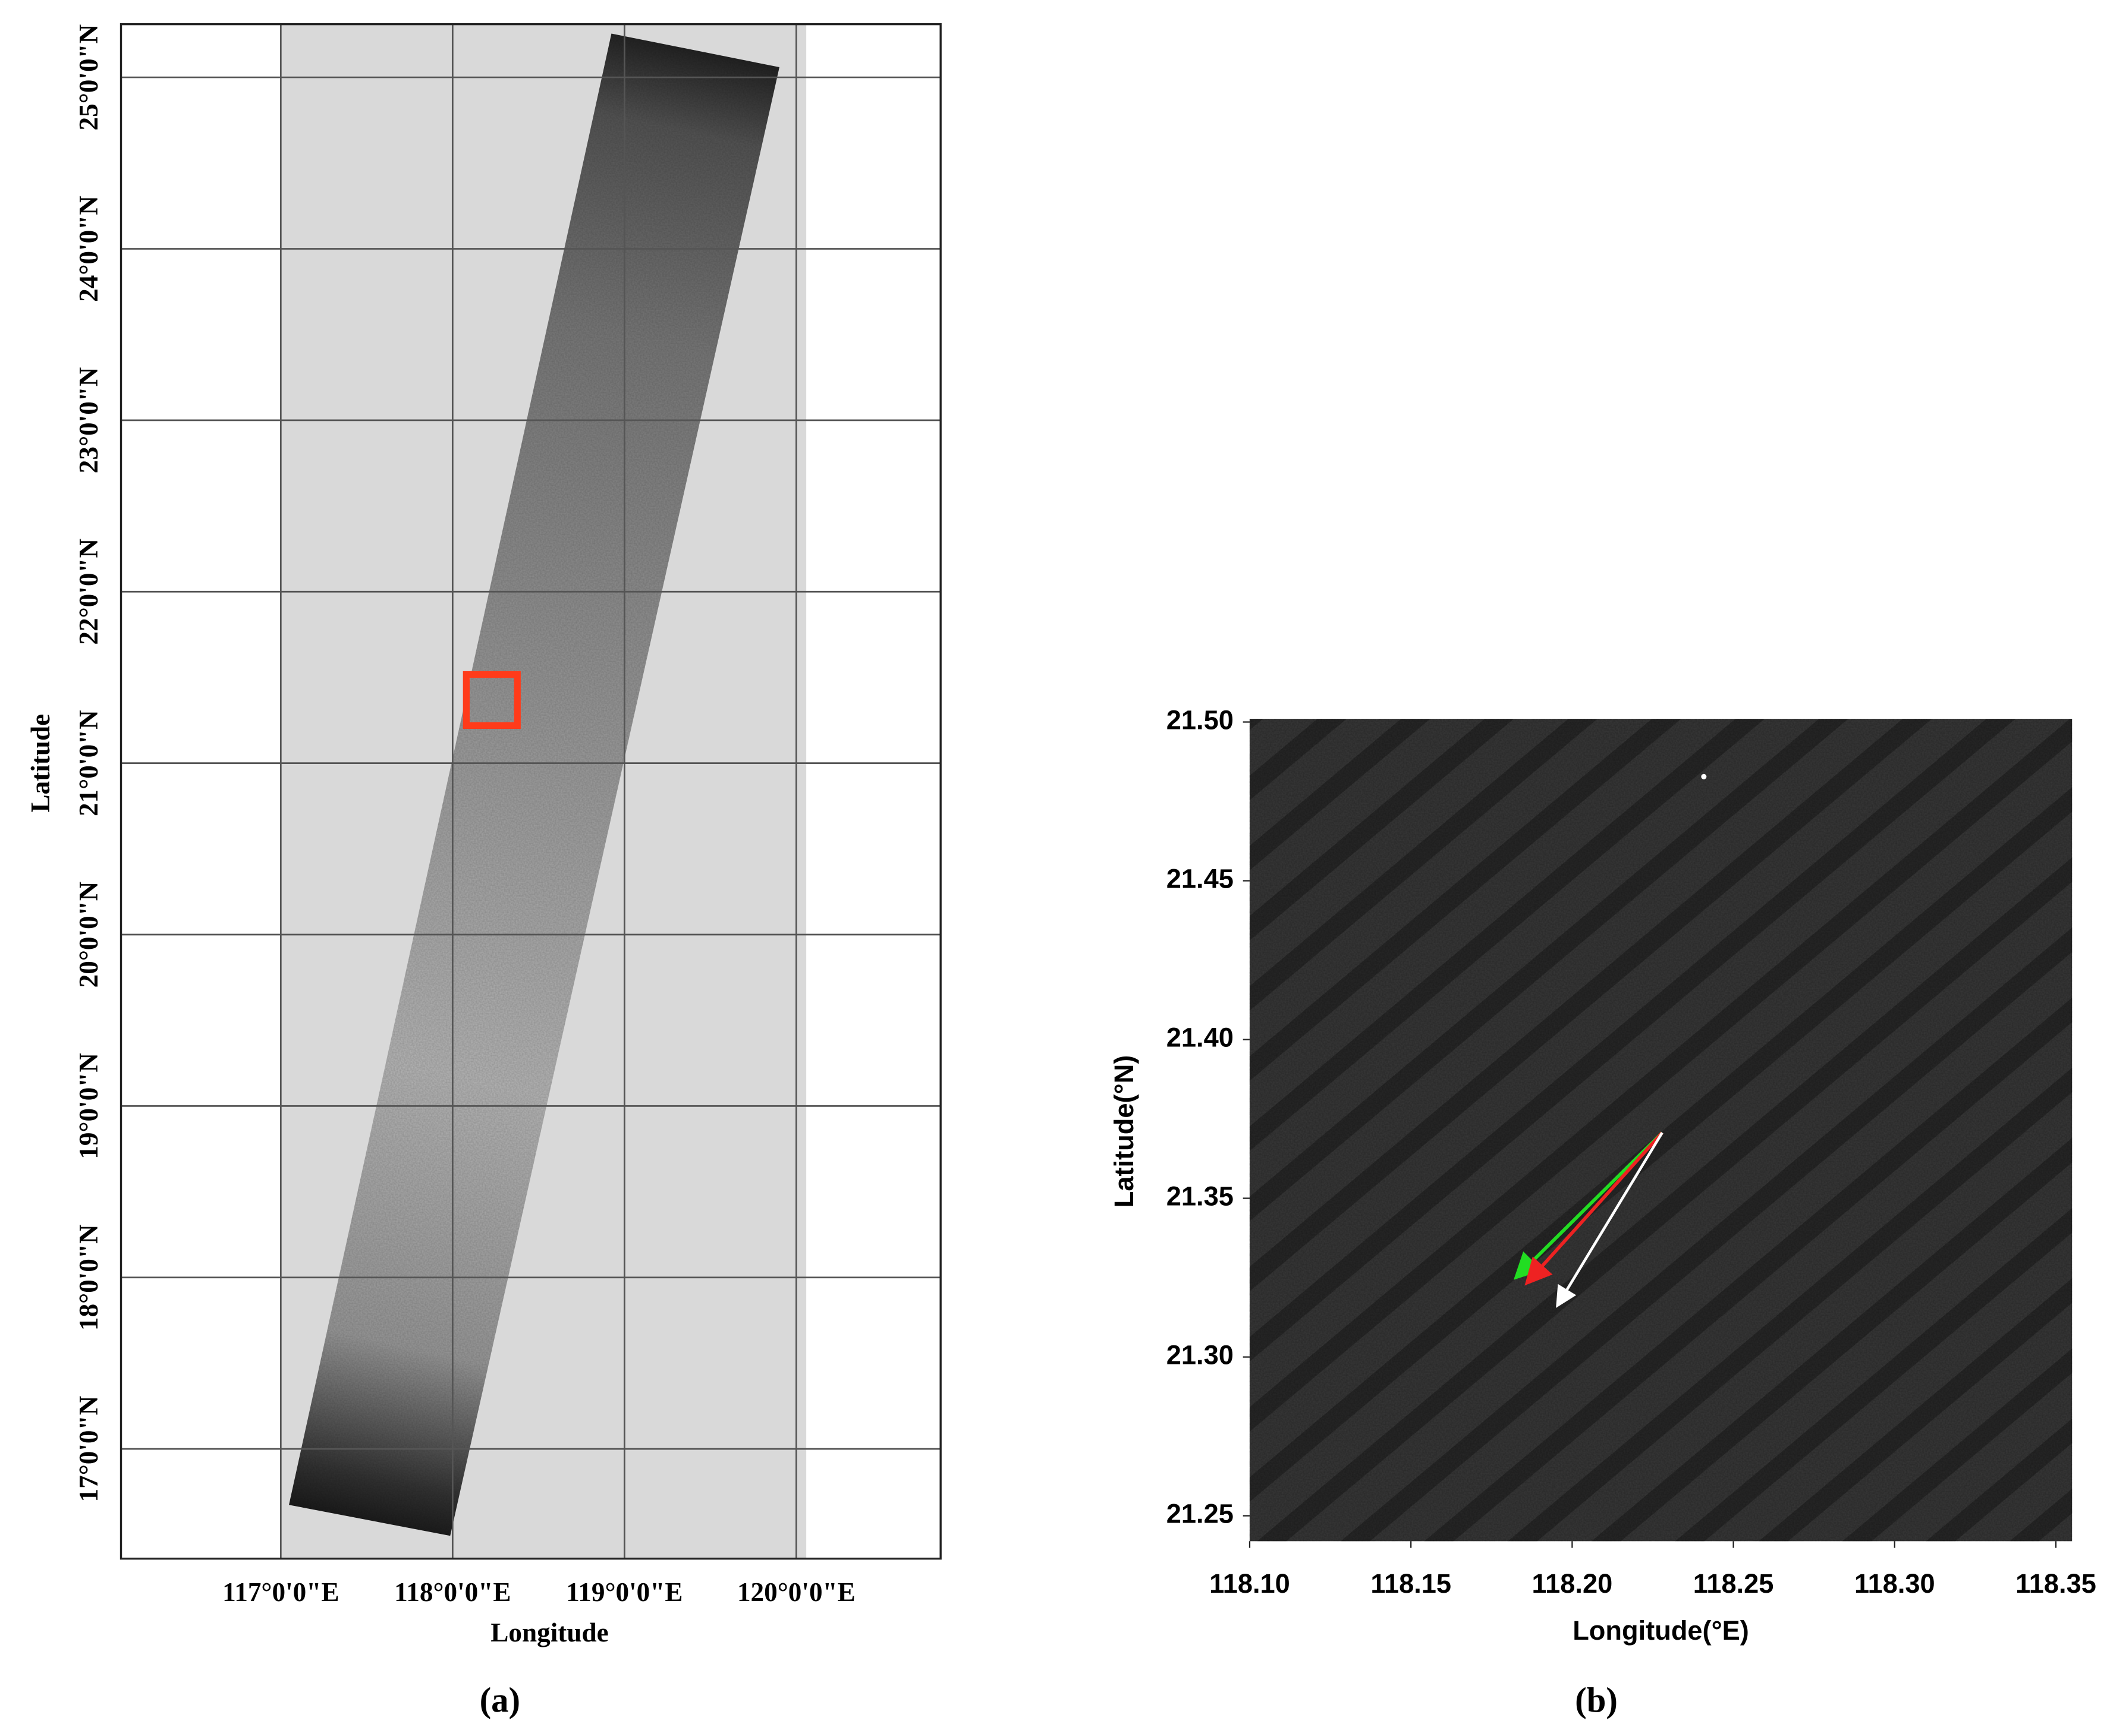 This screenshot has width=2107, height=1736. What do you see at coordinates (1200, 1196) in the screenshot?
I see `y-tick-label: 21.35` at bounding box center [1200, 1196].